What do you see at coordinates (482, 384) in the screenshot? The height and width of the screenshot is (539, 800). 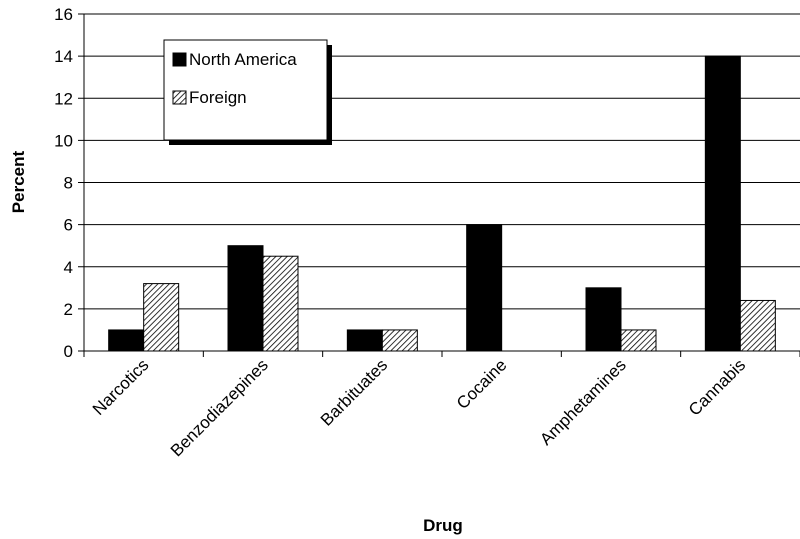 I see `x-tick-label-cocaine: Cocaine` at bounding box center [482, 384].